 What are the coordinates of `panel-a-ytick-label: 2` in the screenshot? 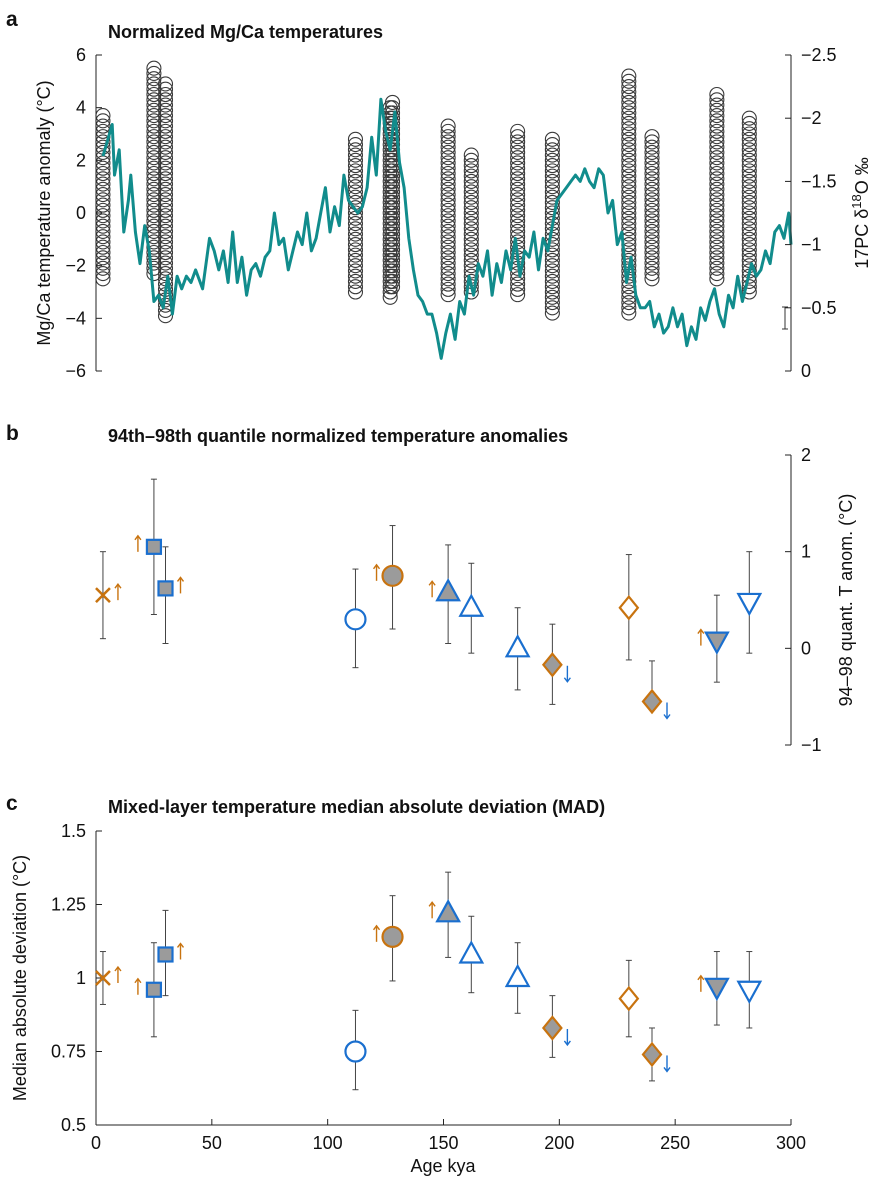 It's located at (81, 160).